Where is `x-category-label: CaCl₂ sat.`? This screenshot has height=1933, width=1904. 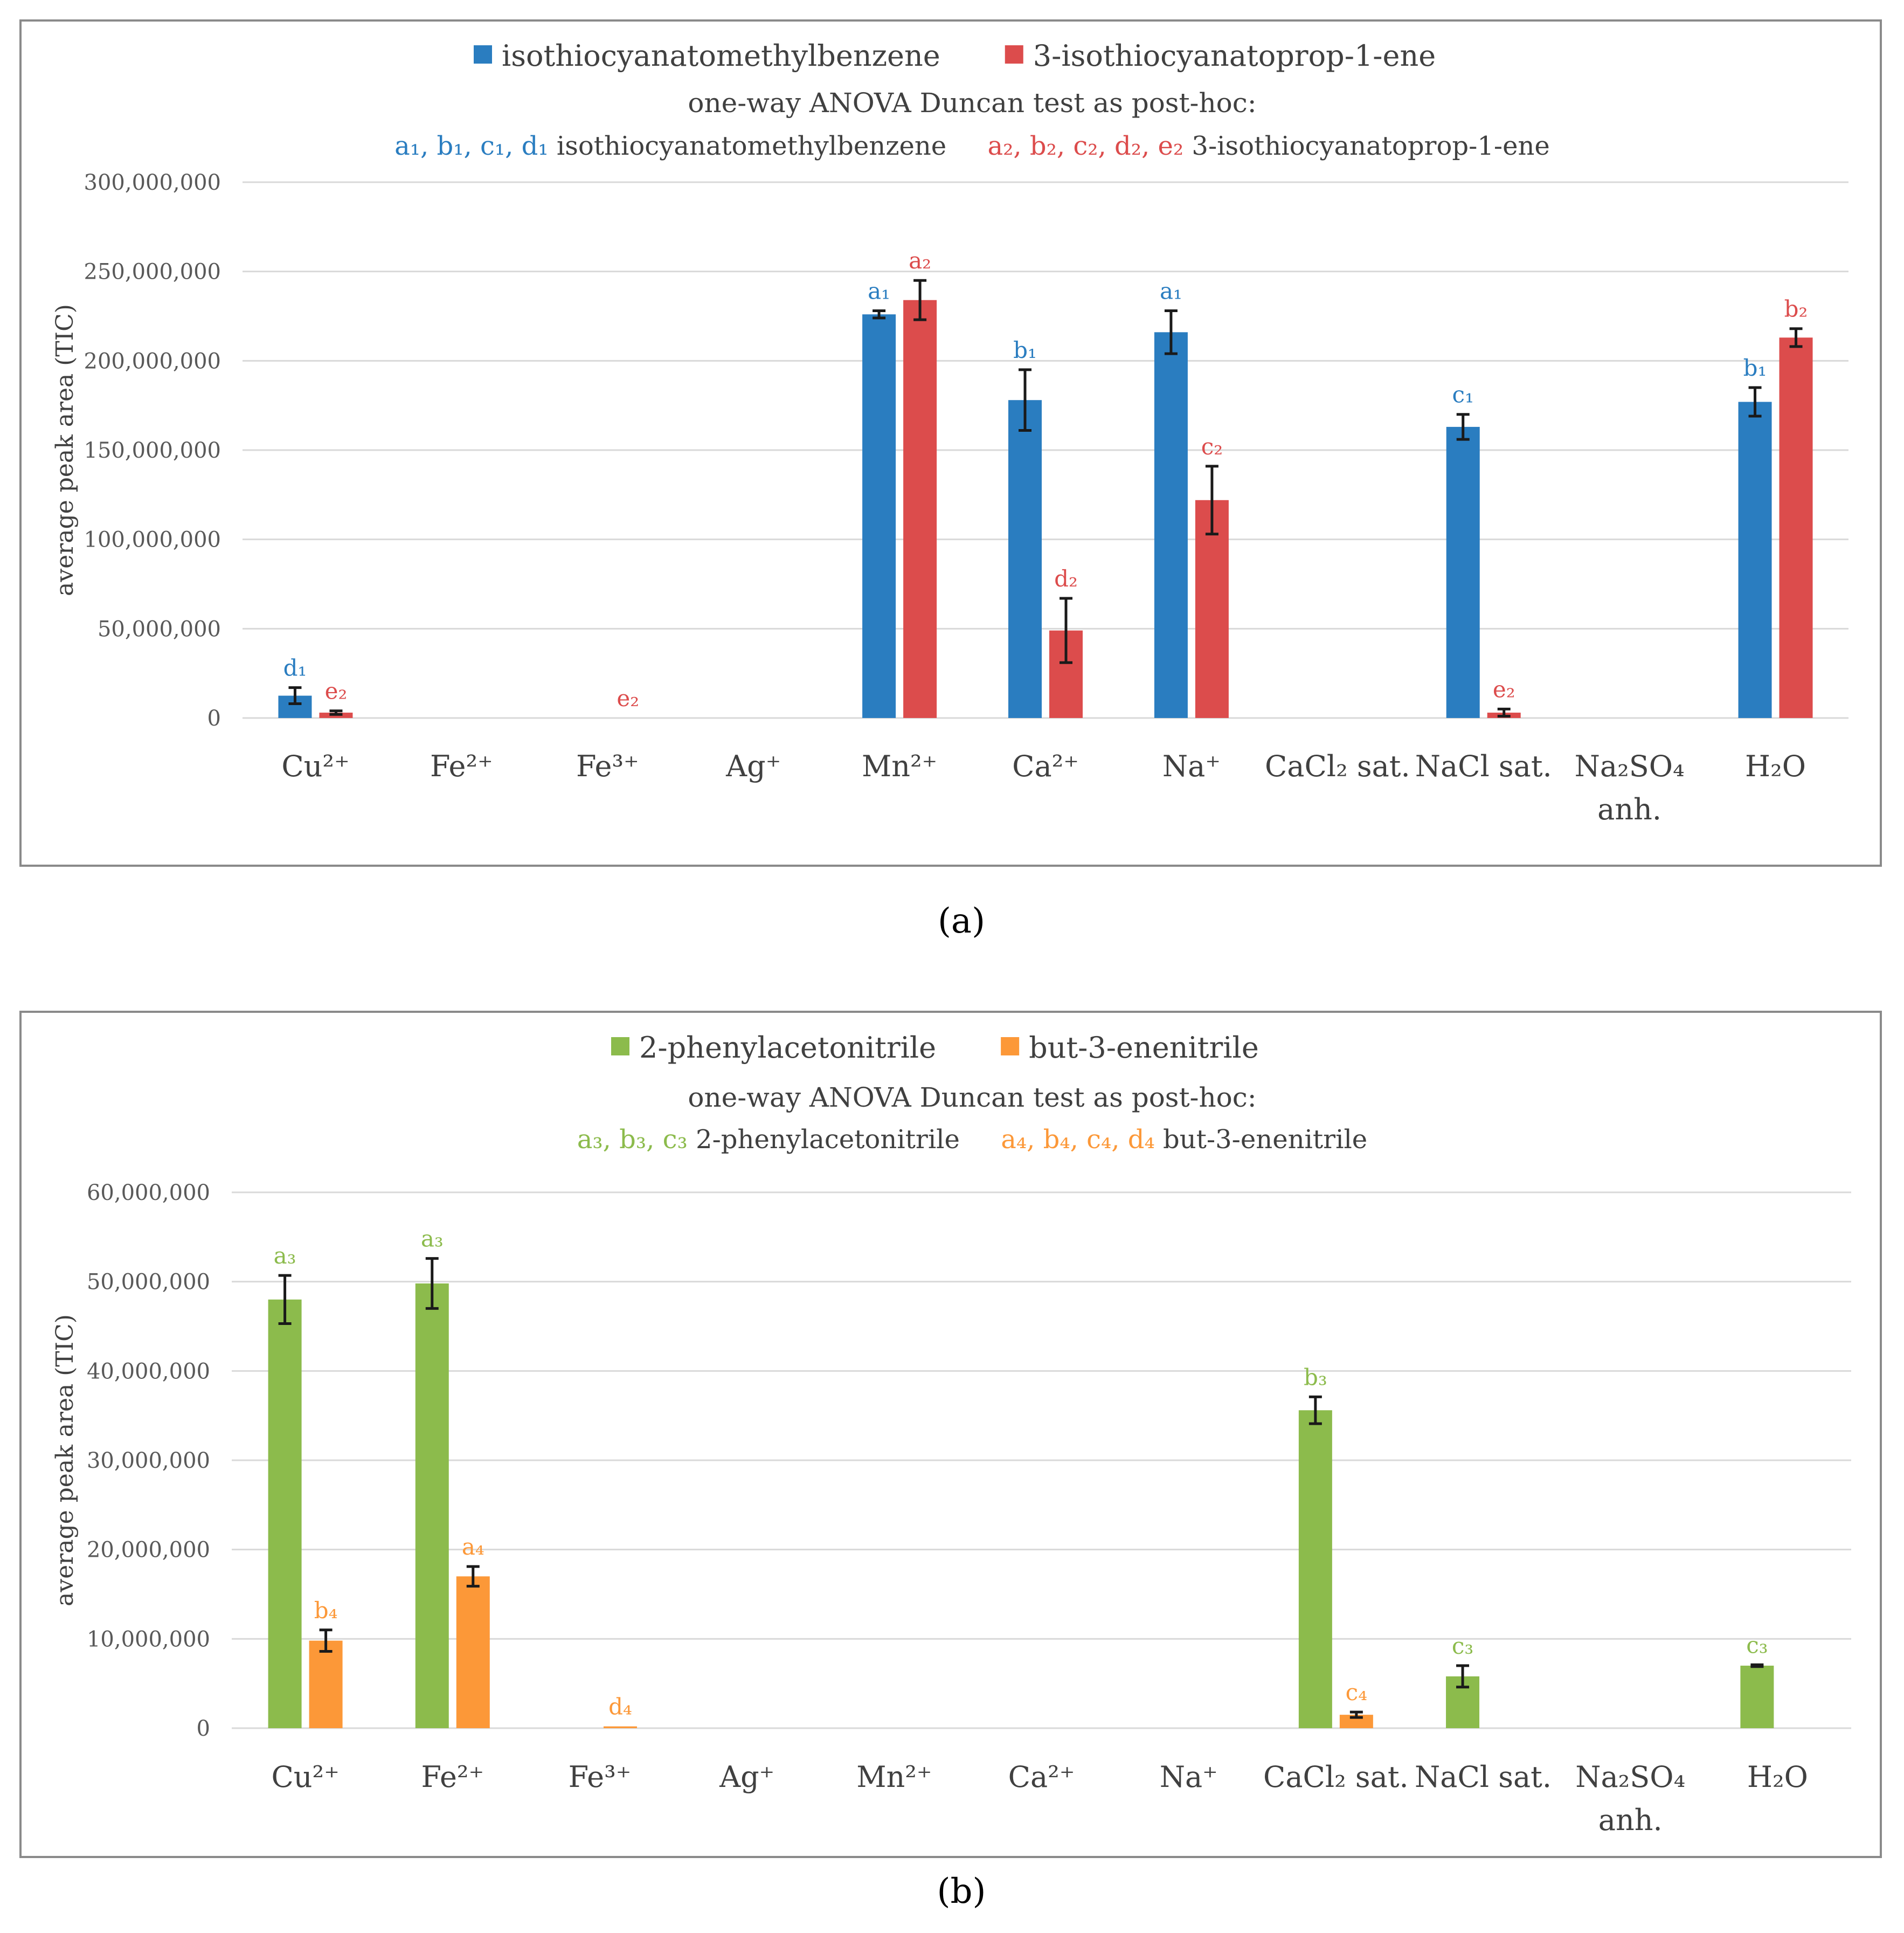 x-category-label: CaCl₂ sat. is located at coordinates (1338, 766).